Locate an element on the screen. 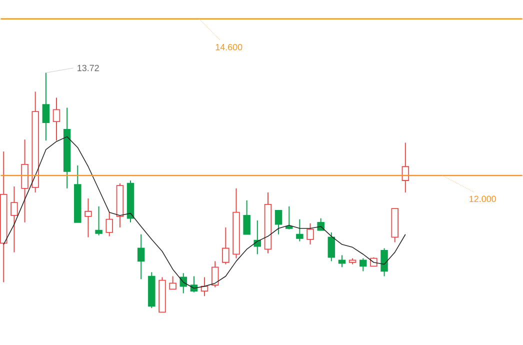  text: 14.600 is located at coordinates (229, 47).